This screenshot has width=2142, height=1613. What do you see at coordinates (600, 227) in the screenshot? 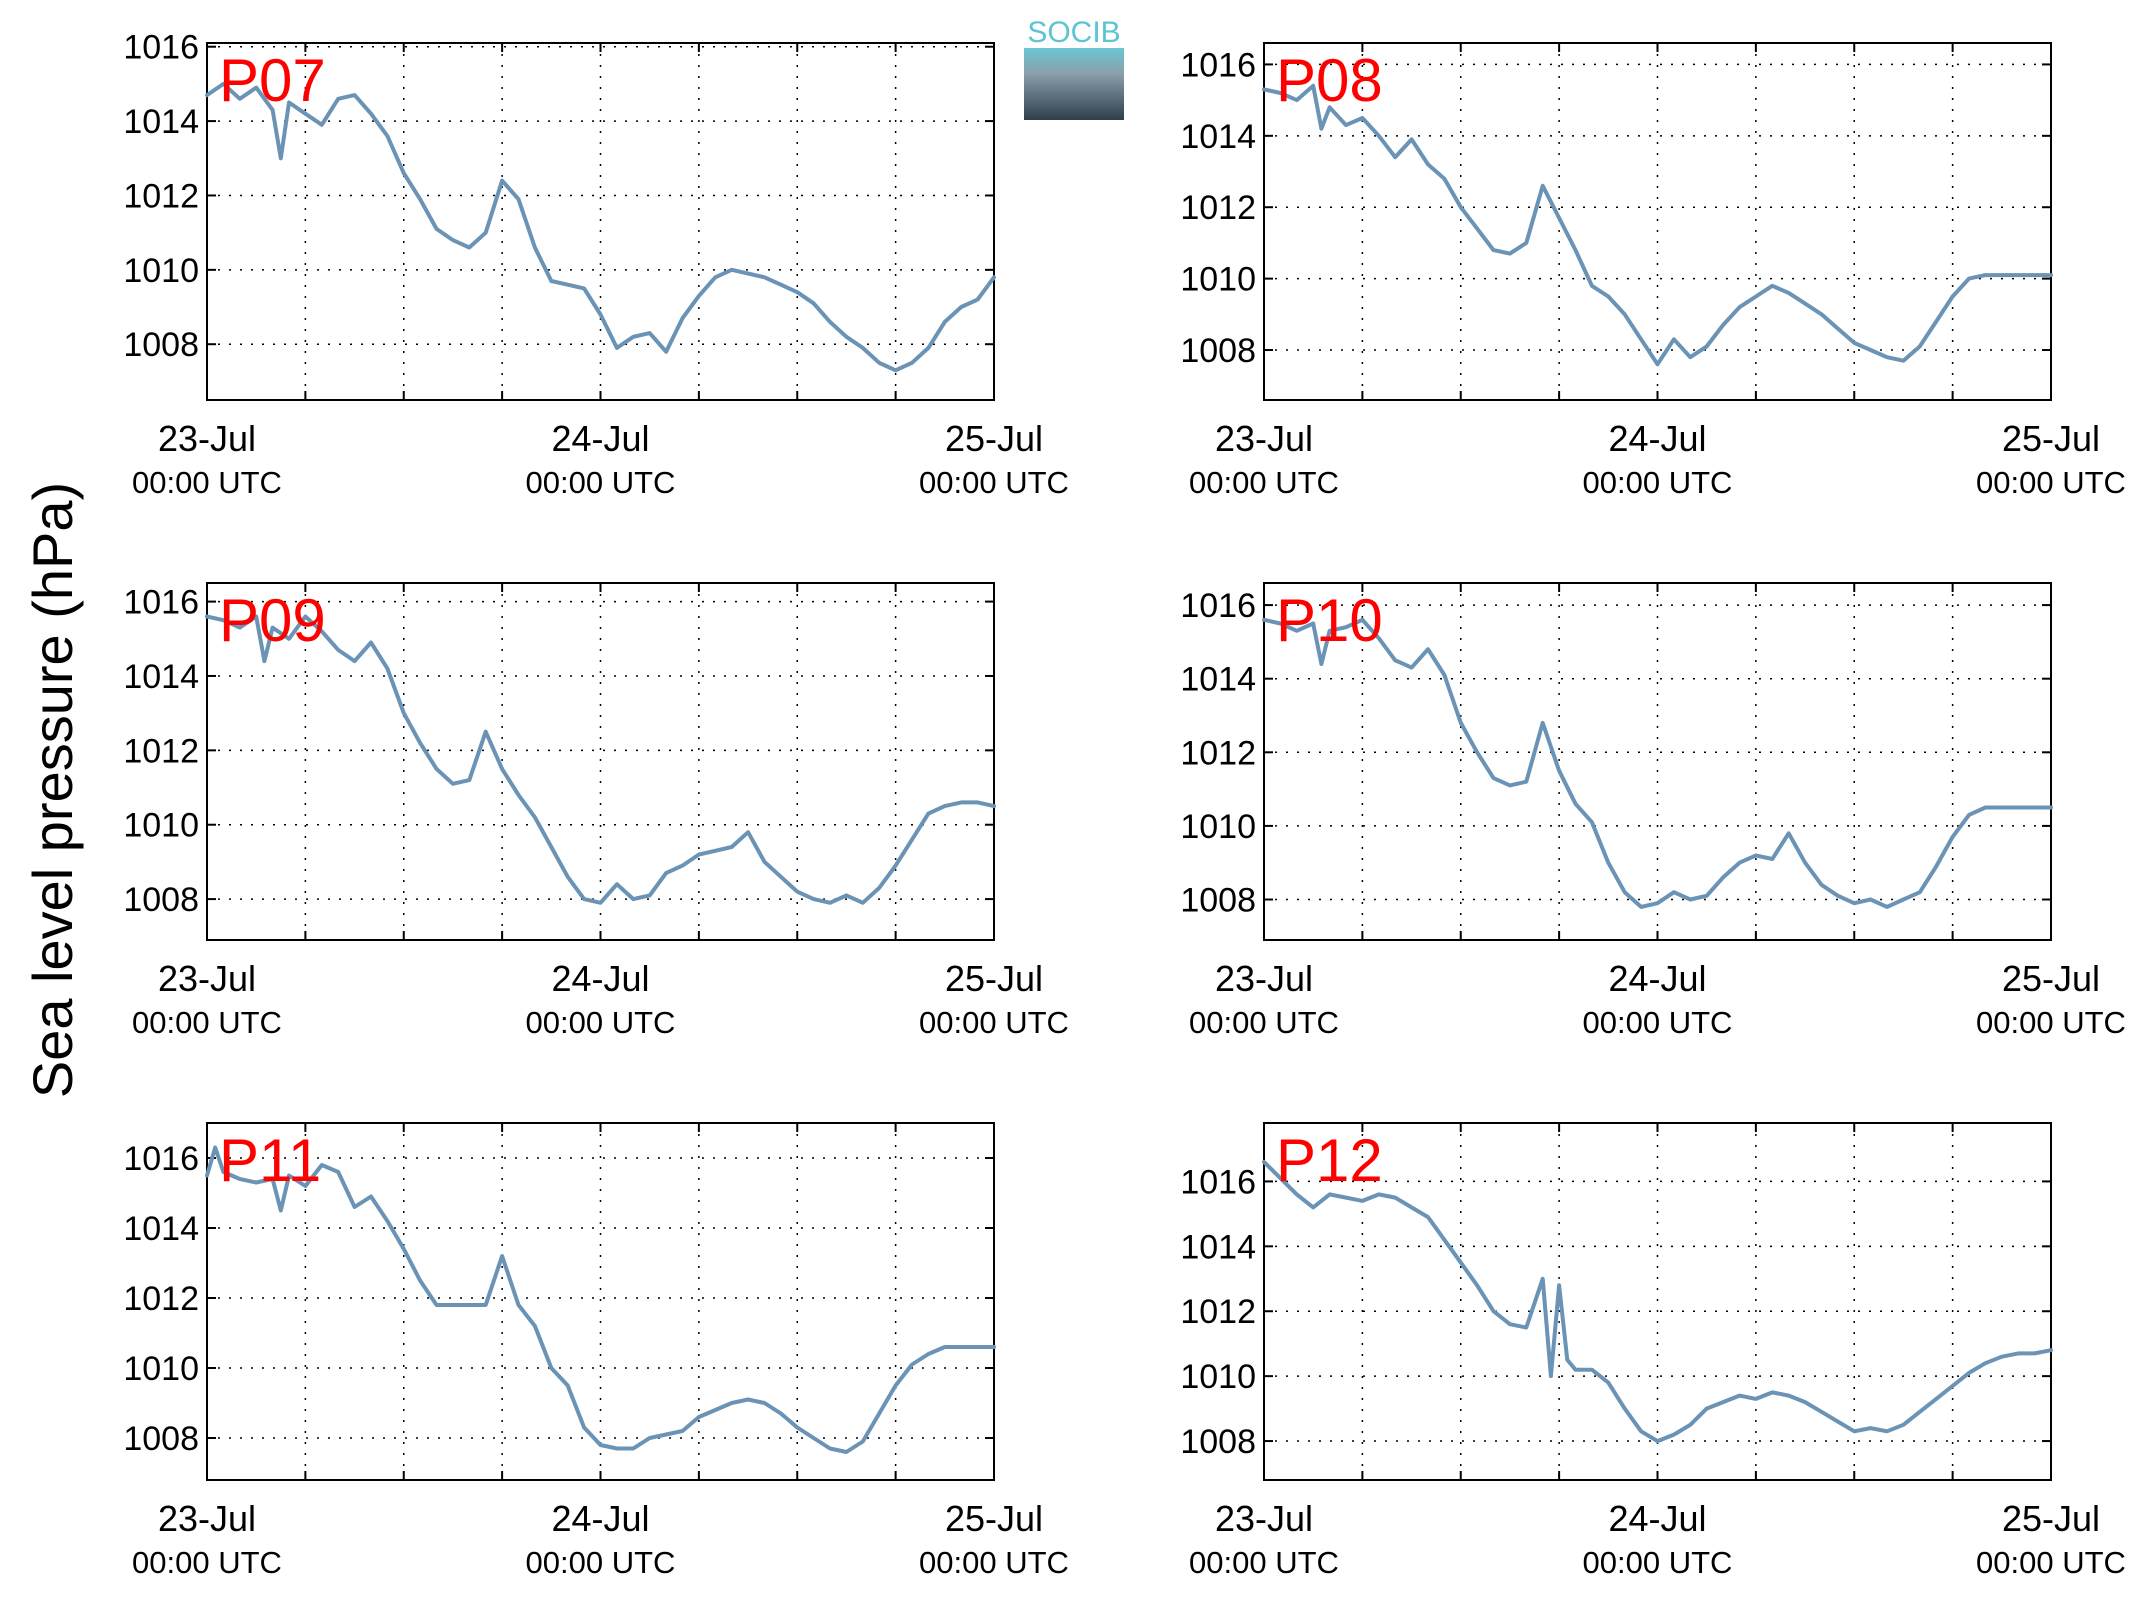
I see `series-line-p07` at bounding box center [600, 227].